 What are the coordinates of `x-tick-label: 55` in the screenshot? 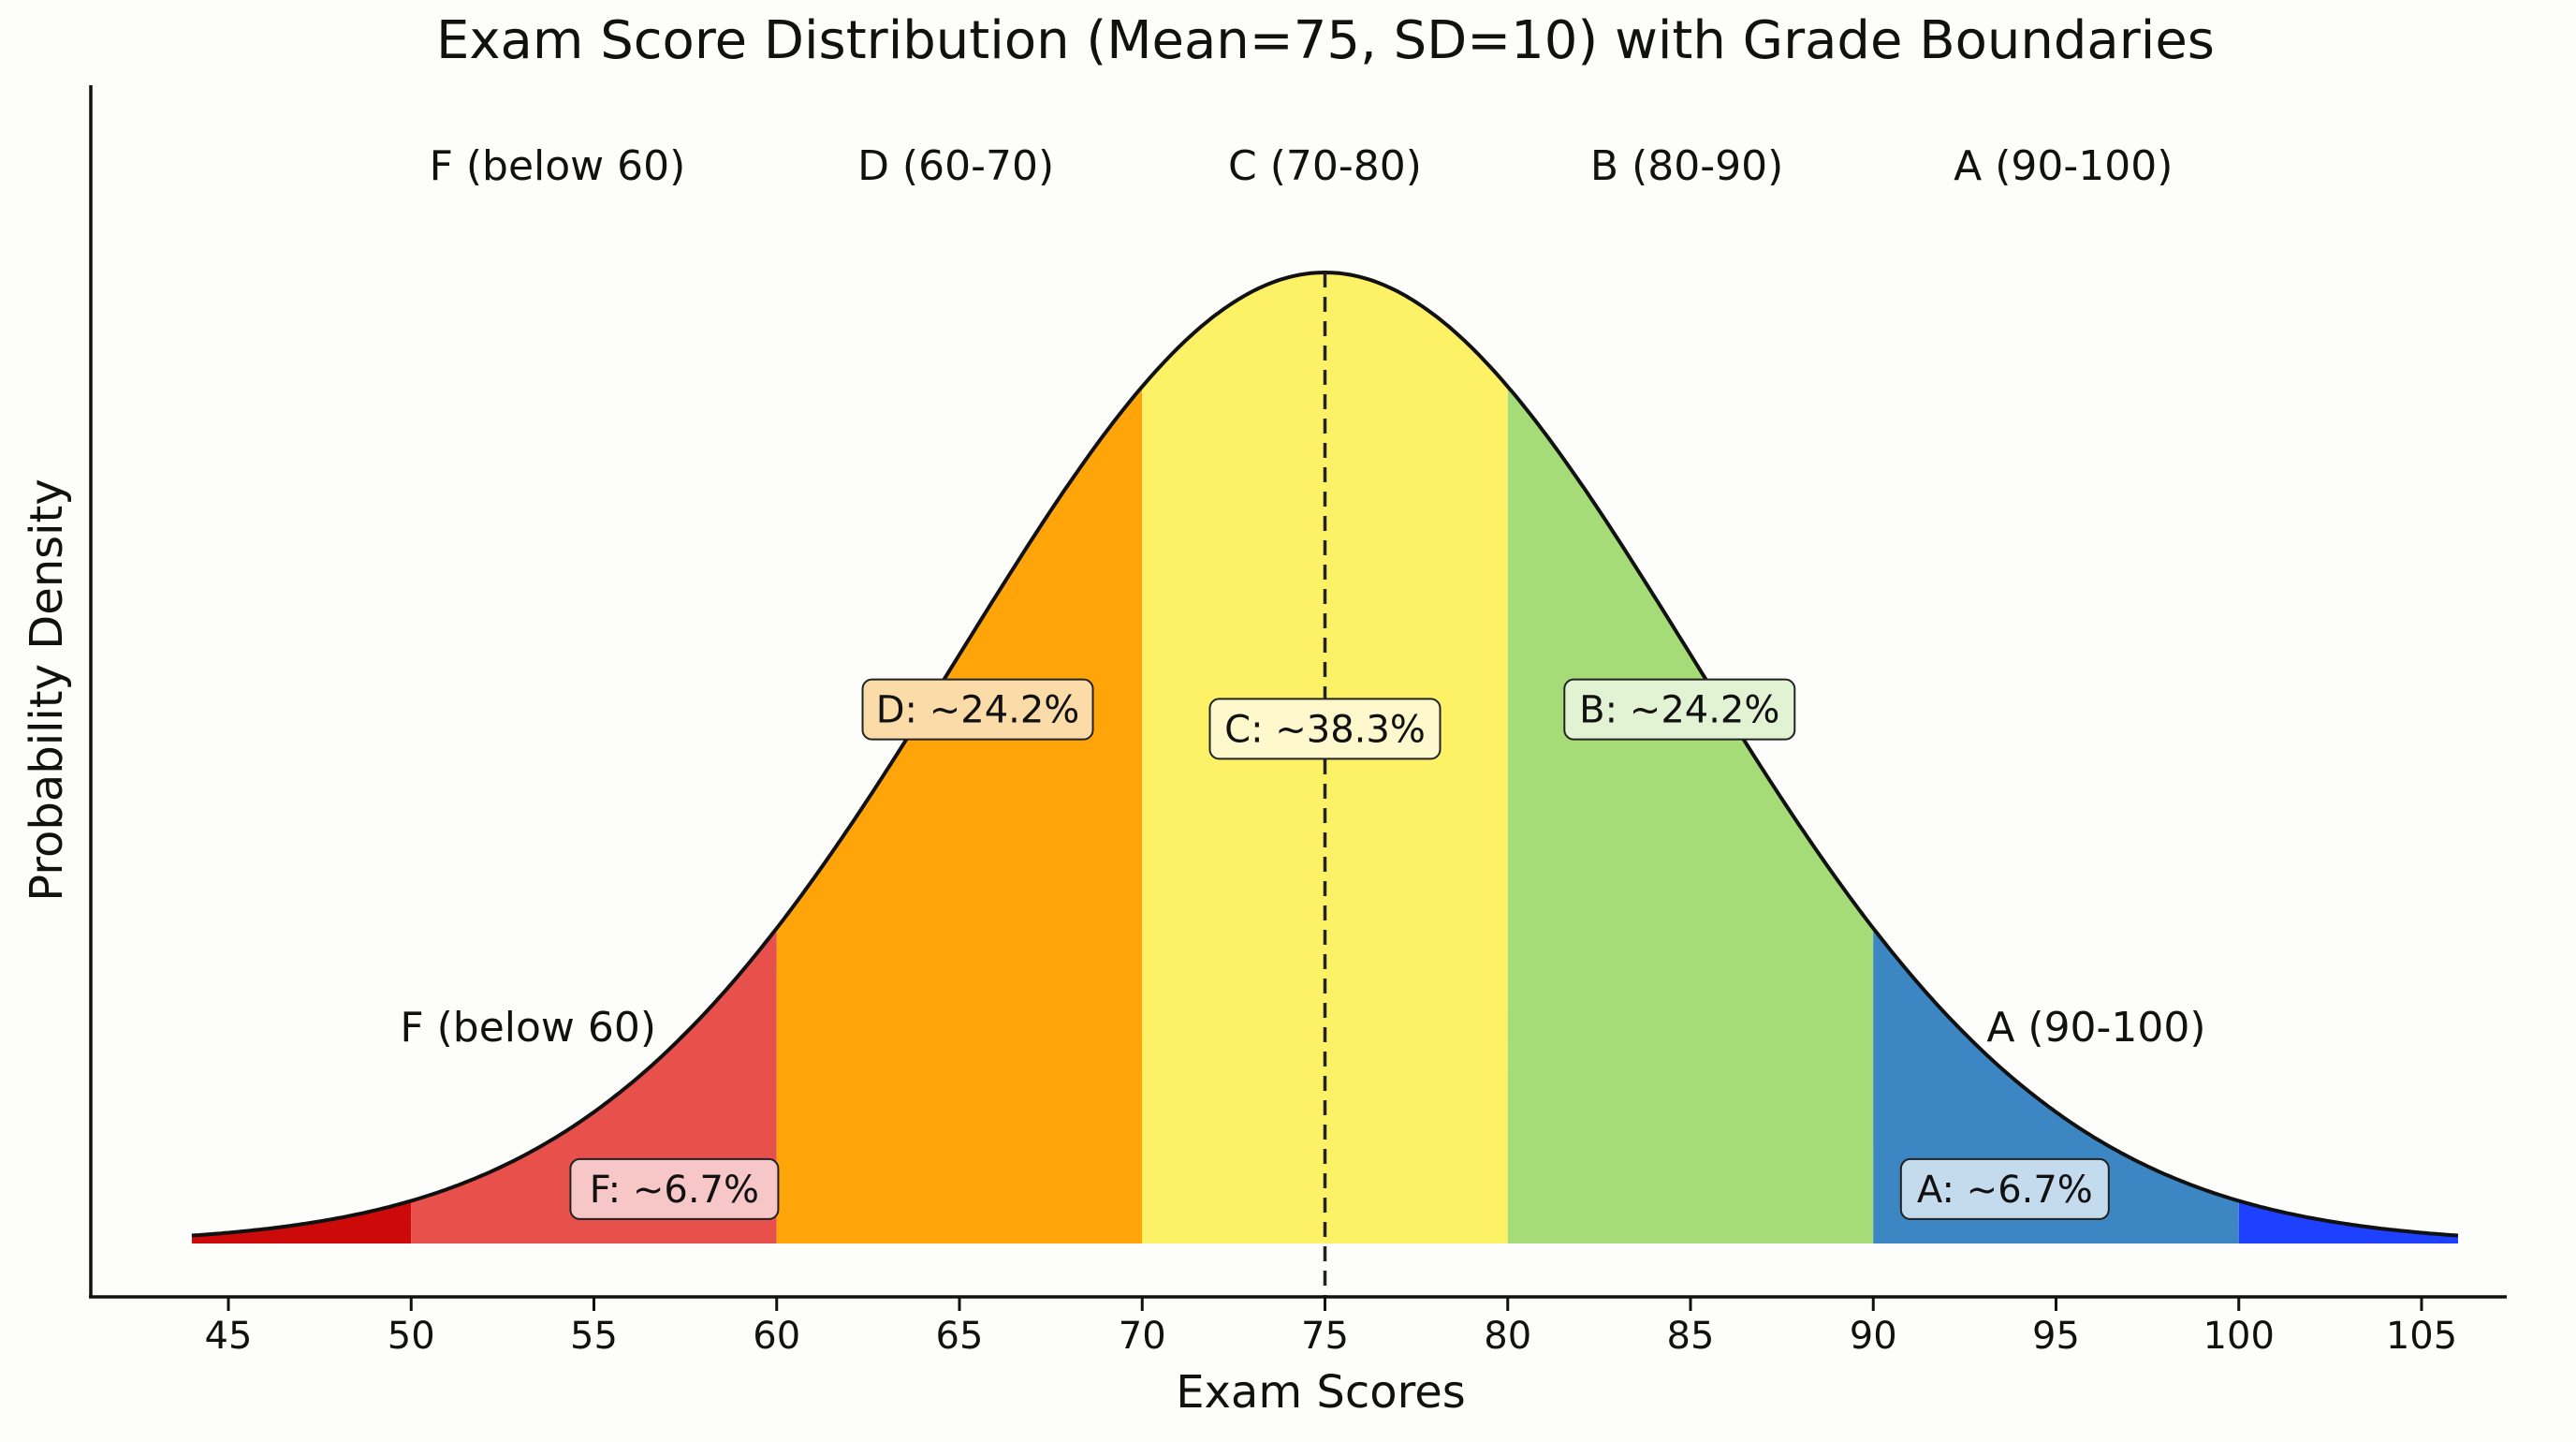 It's located at (594, 1336).